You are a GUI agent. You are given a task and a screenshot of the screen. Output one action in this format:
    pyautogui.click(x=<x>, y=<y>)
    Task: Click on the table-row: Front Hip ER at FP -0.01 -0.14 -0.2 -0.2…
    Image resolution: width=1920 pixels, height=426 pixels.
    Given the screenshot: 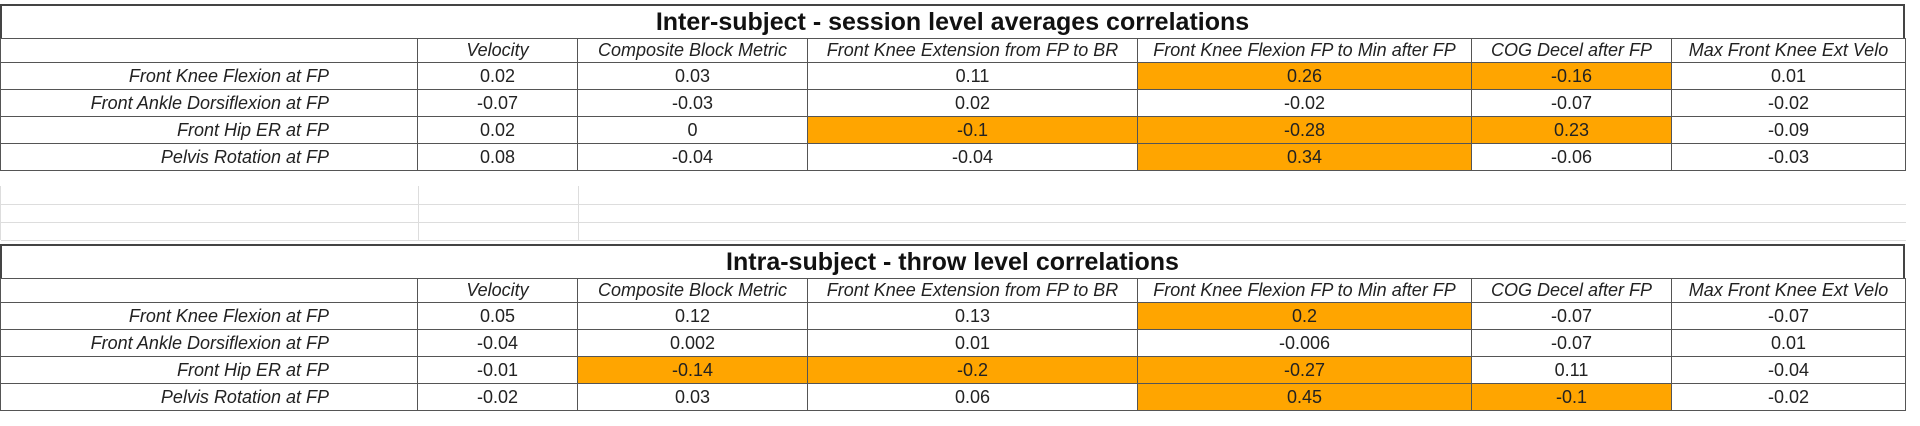 What is the action you would take?
    pyautogui.click(x=953, y=370)
    